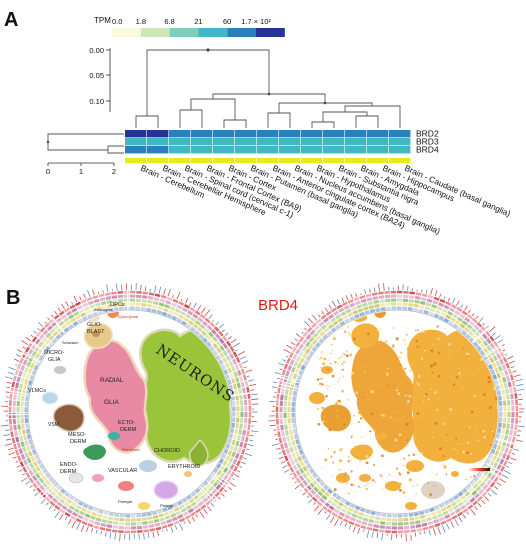  I want to click on platelet-label: Platelet, so click(167, 505).